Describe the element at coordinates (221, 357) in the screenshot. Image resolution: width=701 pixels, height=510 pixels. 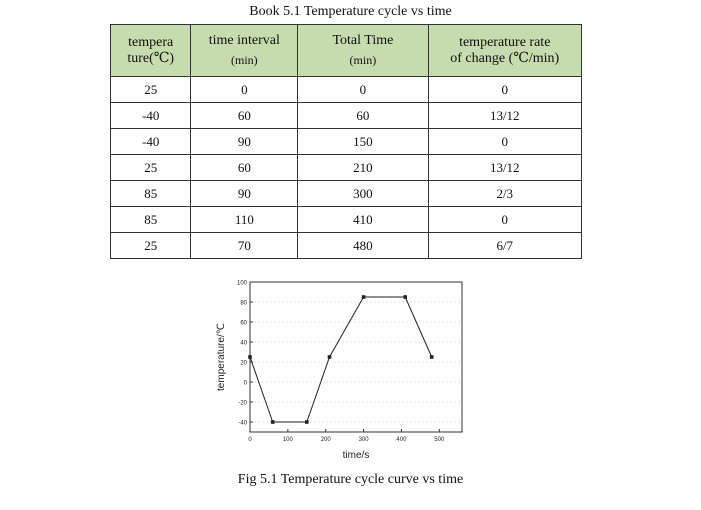
I see `y-axis-label: temperature/℃` at that location.